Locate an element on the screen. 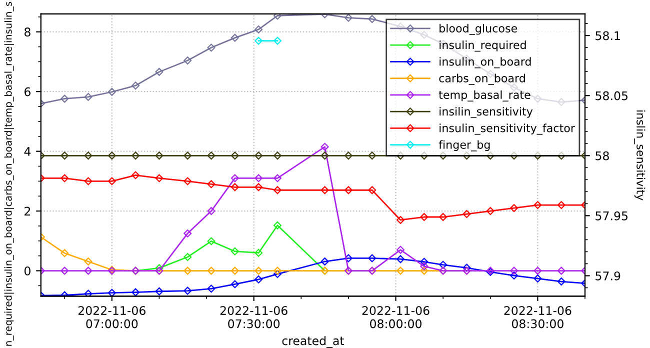 Image resolution: width=650 pixels, height=348 pixels. y2-tick-label: 58 is located at coordinates (602, 155).